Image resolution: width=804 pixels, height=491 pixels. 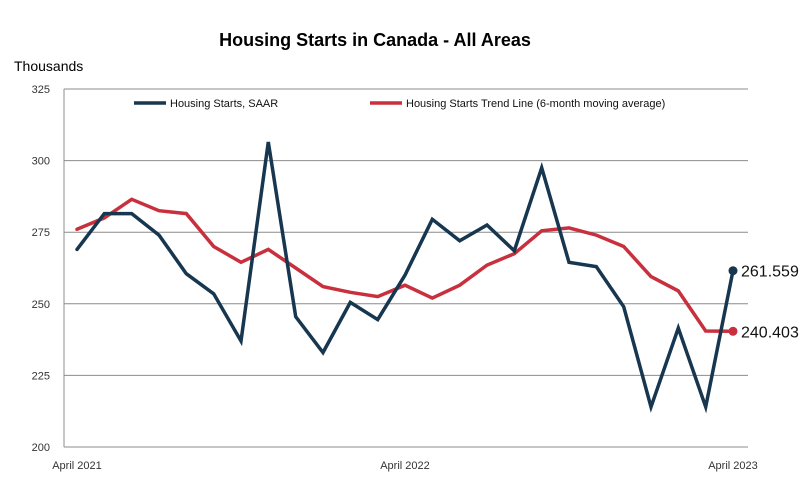 I want to click on x-tick-label: April 2021, so click(x=77, y=466).